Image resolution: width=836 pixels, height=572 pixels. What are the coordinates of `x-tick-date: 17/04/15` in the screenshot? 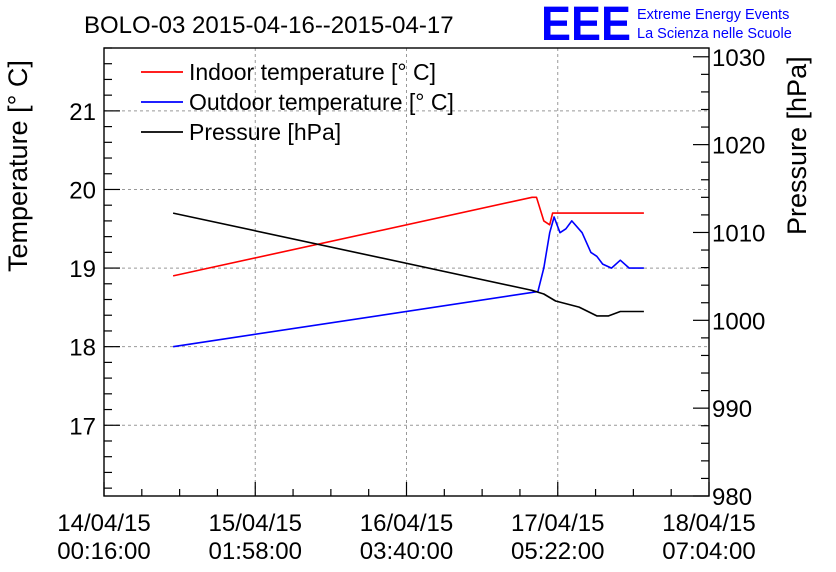 It's located at (557, 523).